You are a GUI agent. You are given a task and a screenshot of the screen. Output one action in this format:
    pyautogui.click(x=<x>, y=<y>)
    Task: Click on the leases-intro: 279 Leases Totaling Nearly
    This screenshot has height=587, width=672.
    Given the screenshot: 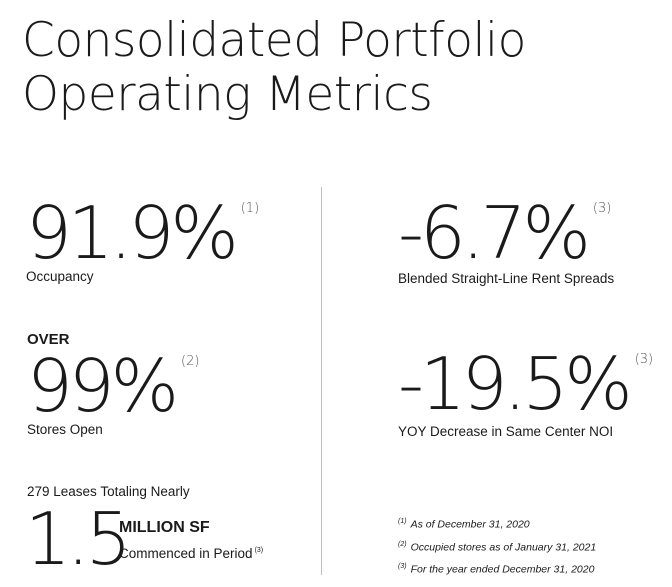 What is the action you would take?
    pyautogui.click(x=108, y=491)
    